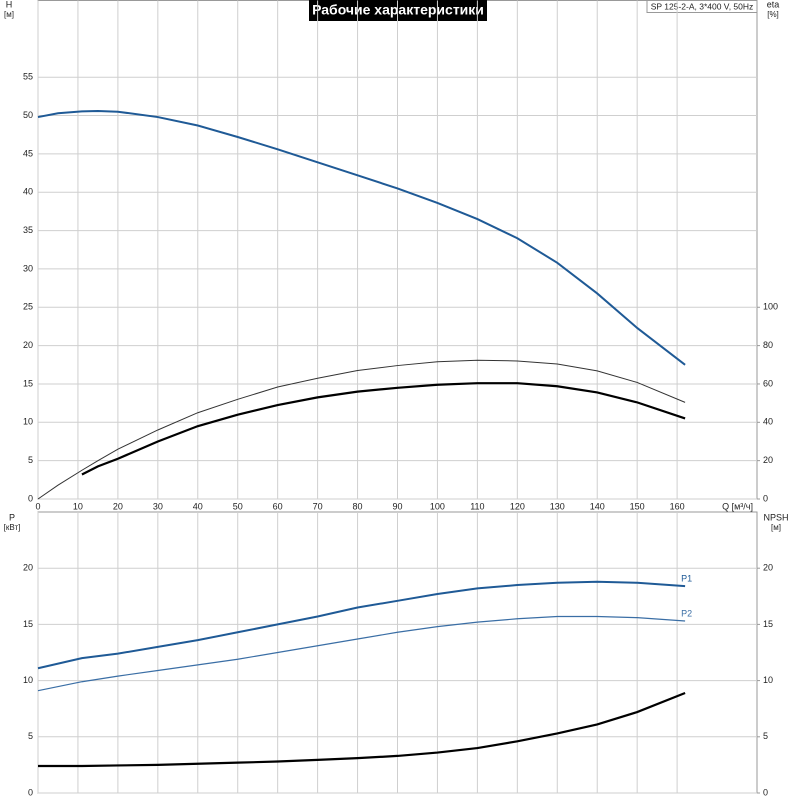 The image size is (800, 805). What do you see at coordinates (737, 506) in the screenshot?
I see `x-label: Q [м³/ч]` at bounding box center [737, 506].